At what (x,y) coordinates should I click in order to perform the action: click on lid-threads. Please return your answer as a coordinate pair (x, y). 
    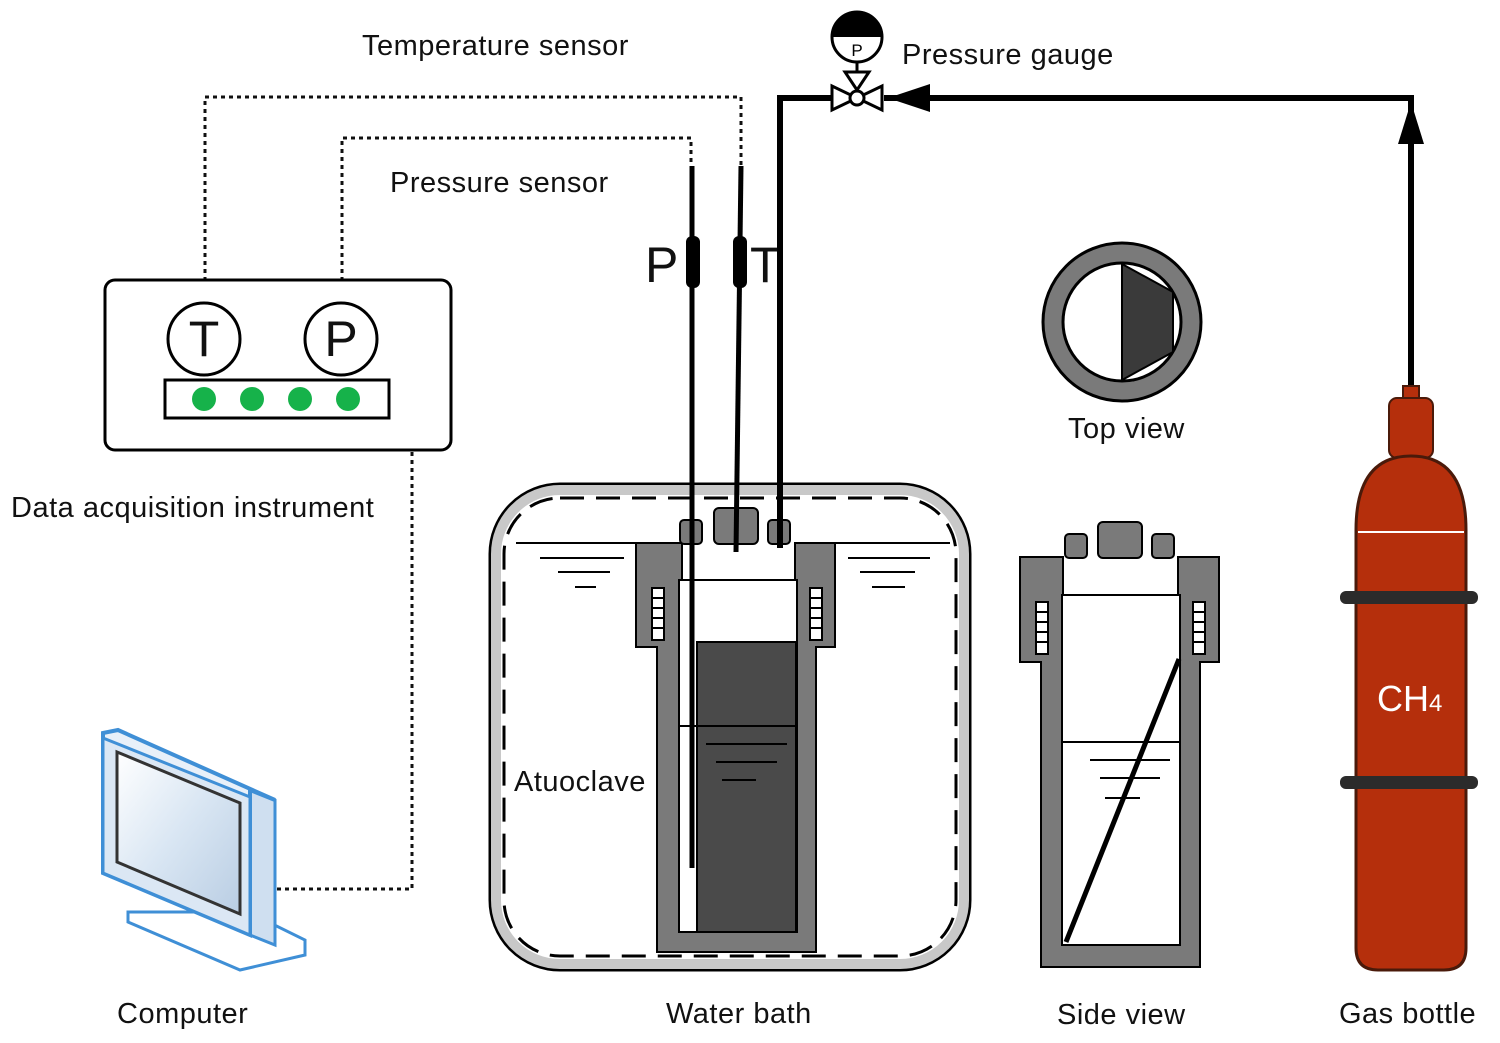
    Looking at the image, I should click on (737, 614).